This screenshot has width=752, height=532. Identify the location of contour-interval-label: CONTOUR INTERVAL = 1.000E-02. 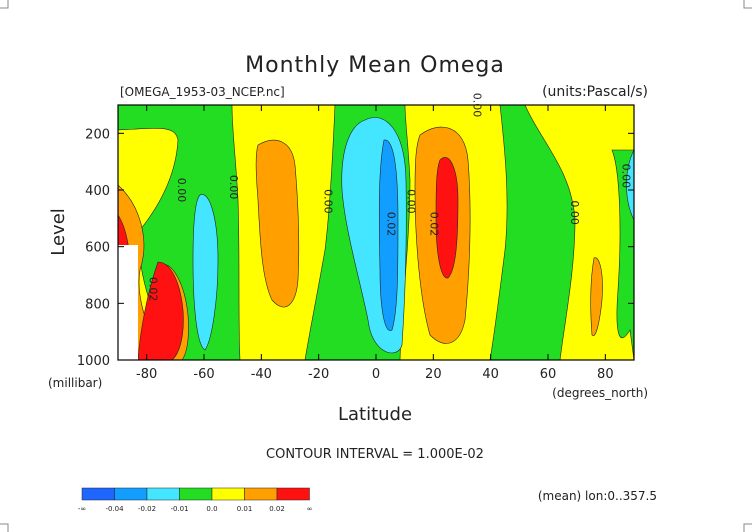
(375, 454).